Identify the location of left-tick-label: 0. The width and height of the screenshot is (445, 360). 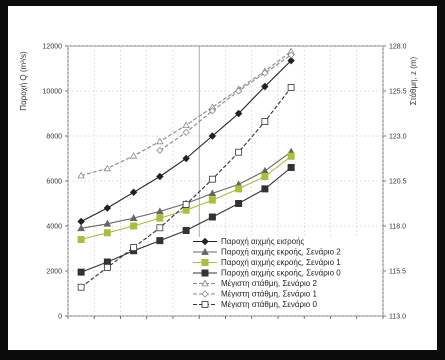
(60, 317).